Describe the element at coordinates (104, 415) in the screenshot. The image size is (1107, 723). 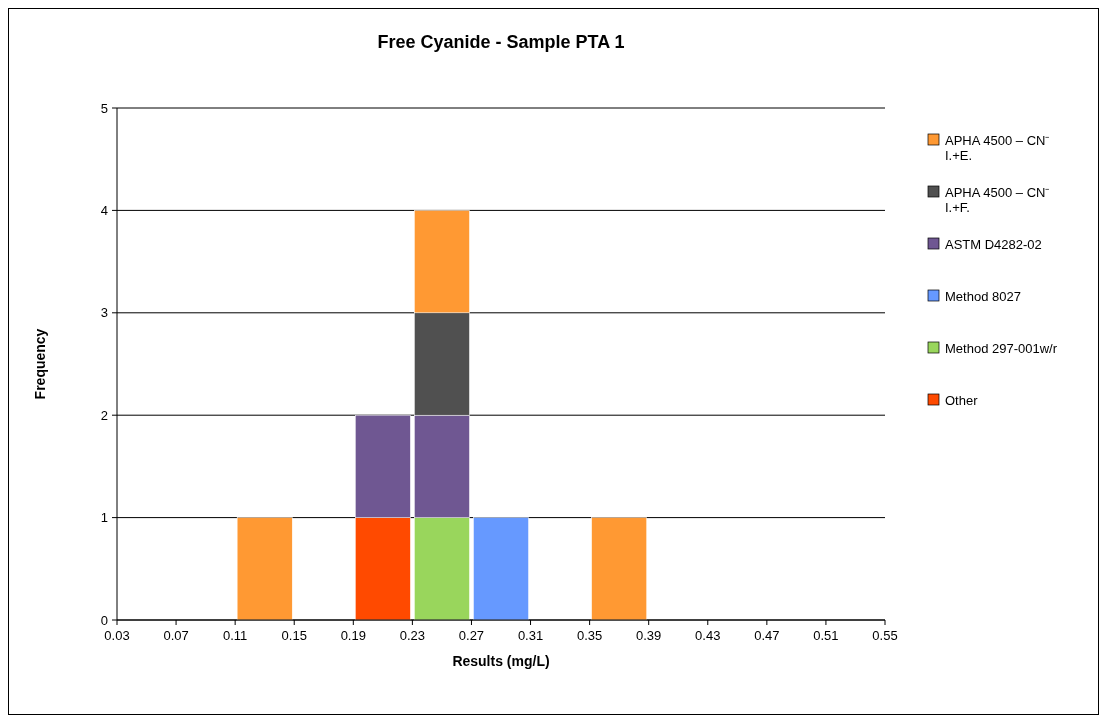
I see `y-tick-label: 2` at that location.